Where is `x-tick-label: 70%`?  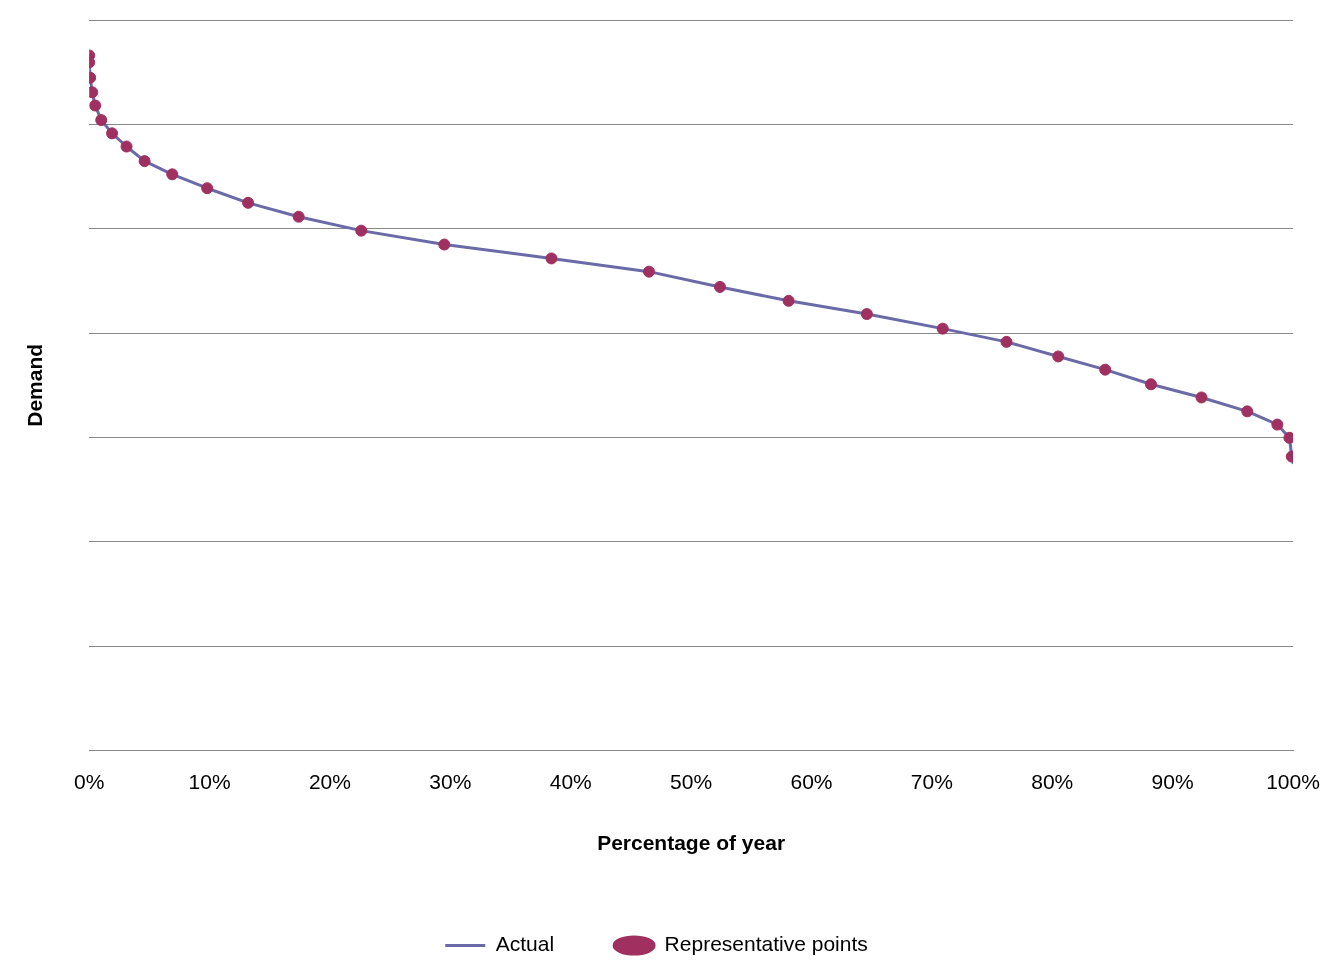 x-tick-label: 70% is located at coordinates (931, 781).